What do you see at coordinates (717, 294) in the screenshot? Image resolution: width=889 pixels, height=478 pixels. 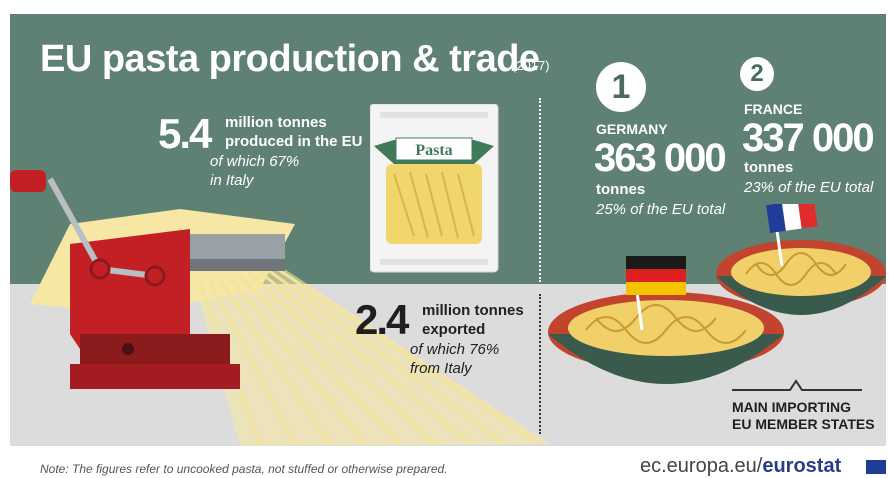 I see `pasta-bowls-illustration` at bounding box center [717, 294].